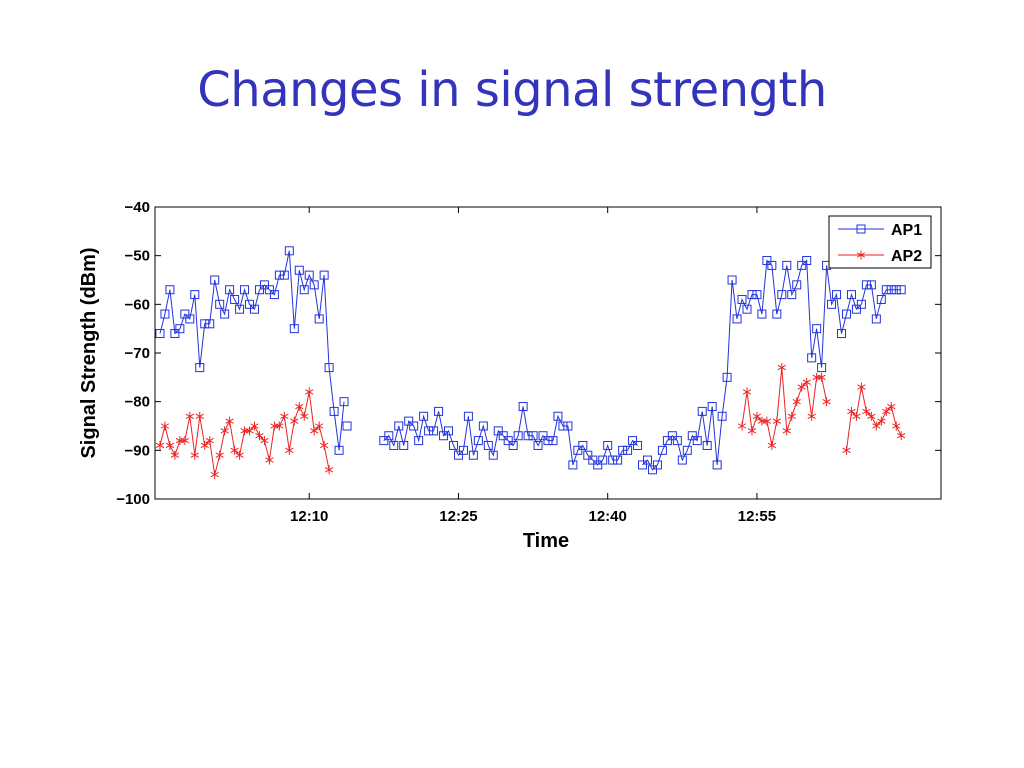 The width and height of the screenshot is (1024, 768). Describe the element at coordinates (137, 402) in the screenshot. I see `y-tick-label: −80` at that location.